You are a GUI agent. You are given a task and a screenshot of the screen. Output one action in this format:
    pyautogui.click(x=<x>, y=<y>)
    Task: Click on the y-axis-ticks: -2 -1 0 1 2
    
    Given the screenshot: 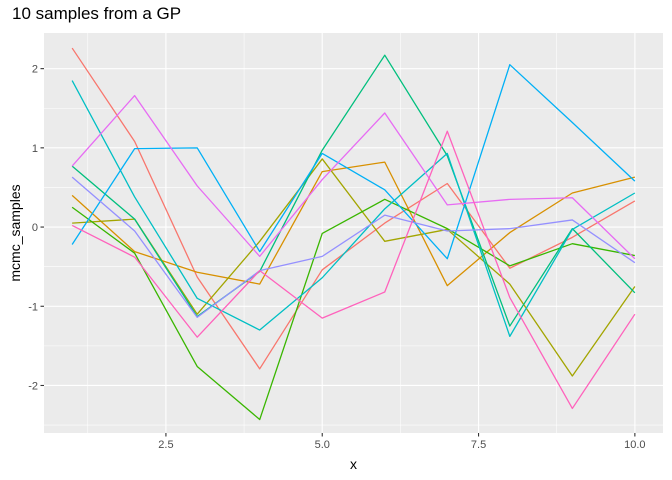 What is the action you would take?
    pyautogui.click(x=36, y=228)
    